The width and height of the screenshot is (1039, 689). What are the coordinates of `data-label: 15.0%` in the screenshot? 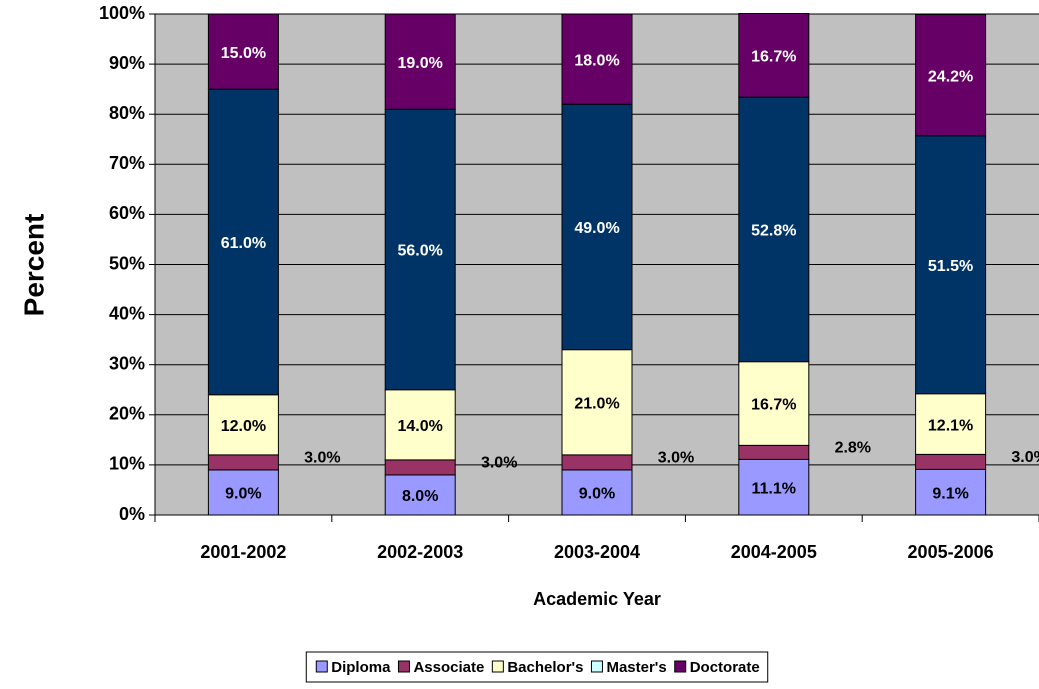 It's located at (243, 53).